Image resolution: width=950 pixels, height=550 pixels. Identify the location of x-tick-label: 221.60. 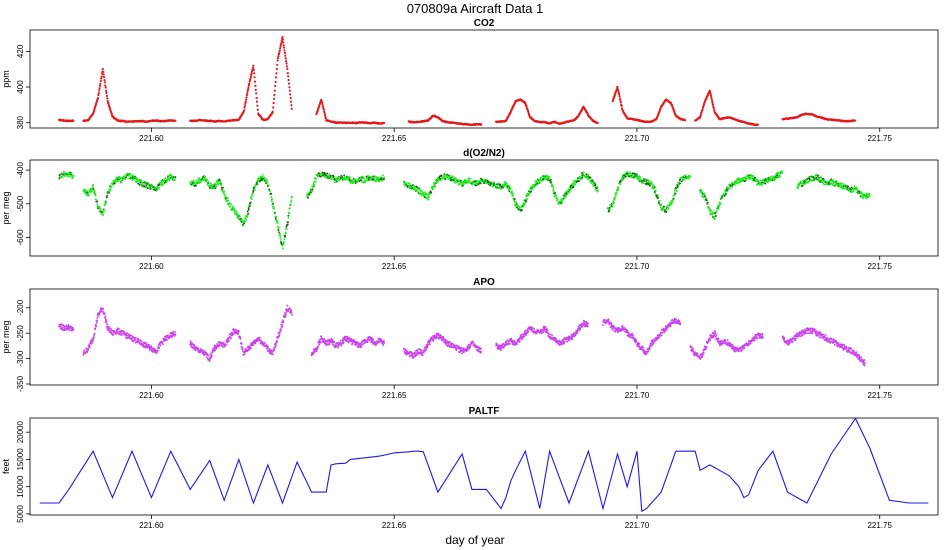
(151, 395).